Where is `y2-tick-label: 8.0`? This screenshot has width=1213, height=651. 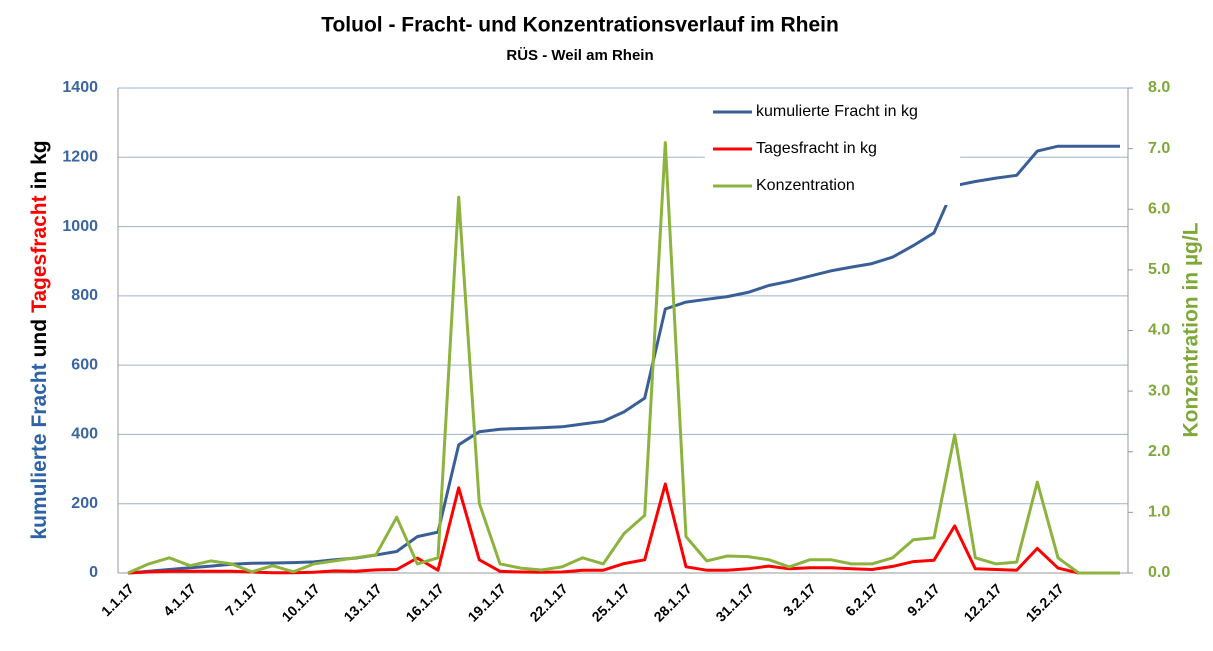
y2-tick-label: 8.0 is located at coordinates (1159, 87).